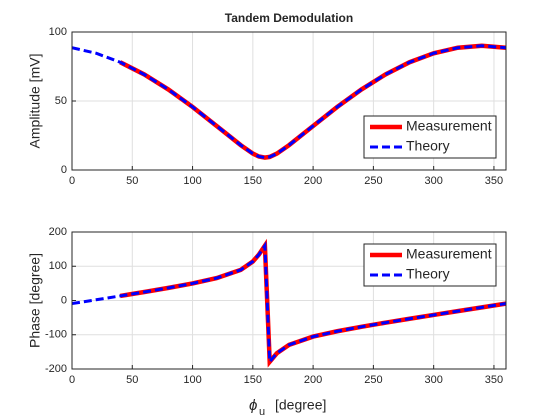  What do you see at coordinates (35, 300) in the screenshot?
I see `y-axis-label: Phase [degree]` at bounding box center [35, 300].